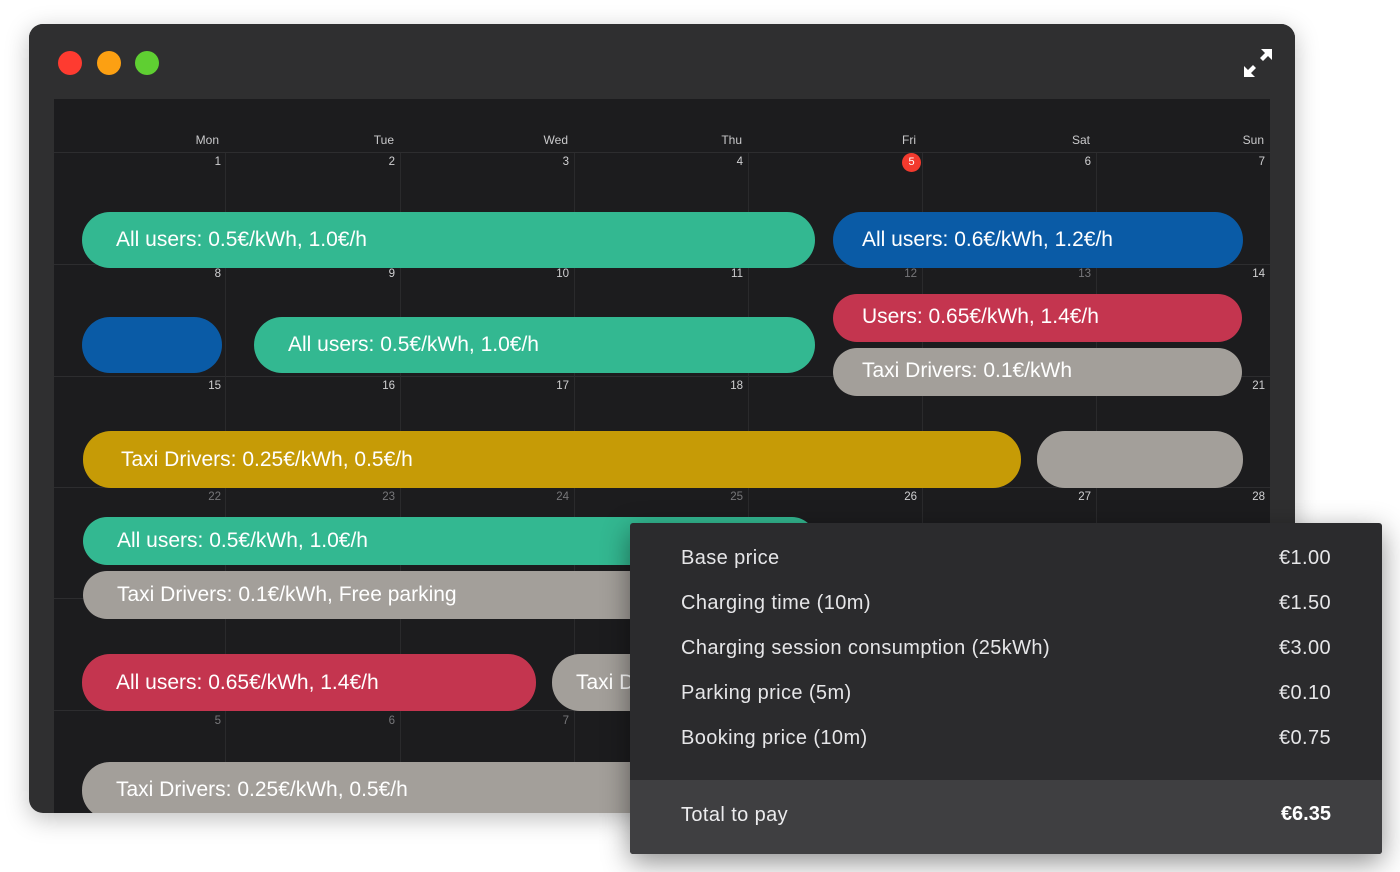 The width and height of the screenshot is (1400, 872). Describe the element at coordinates (555, 140) in the screenshot. I see `day-header-wed: Wed` at that location.